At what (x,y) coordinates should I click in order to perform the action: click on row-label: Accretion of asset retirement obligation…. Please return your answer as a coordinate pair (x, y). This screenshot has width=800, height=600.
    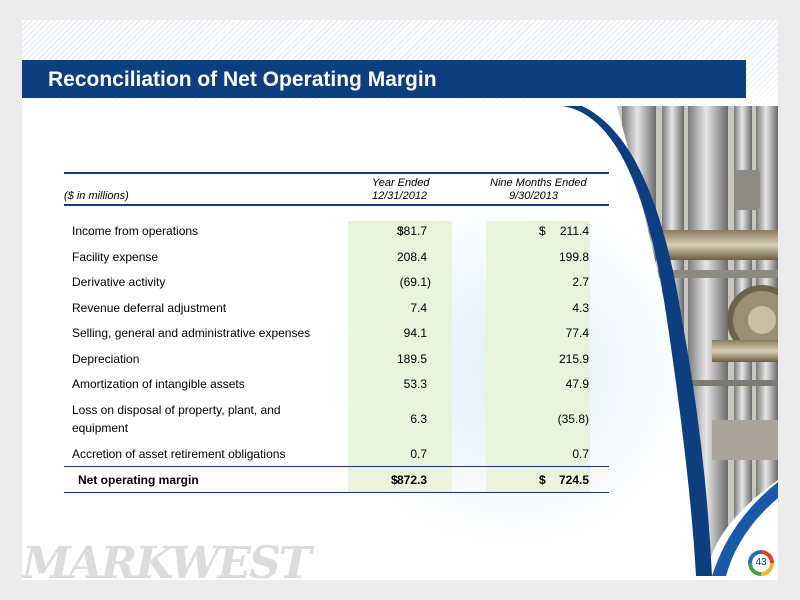
    Looking at the image, I should click on (179, 454).